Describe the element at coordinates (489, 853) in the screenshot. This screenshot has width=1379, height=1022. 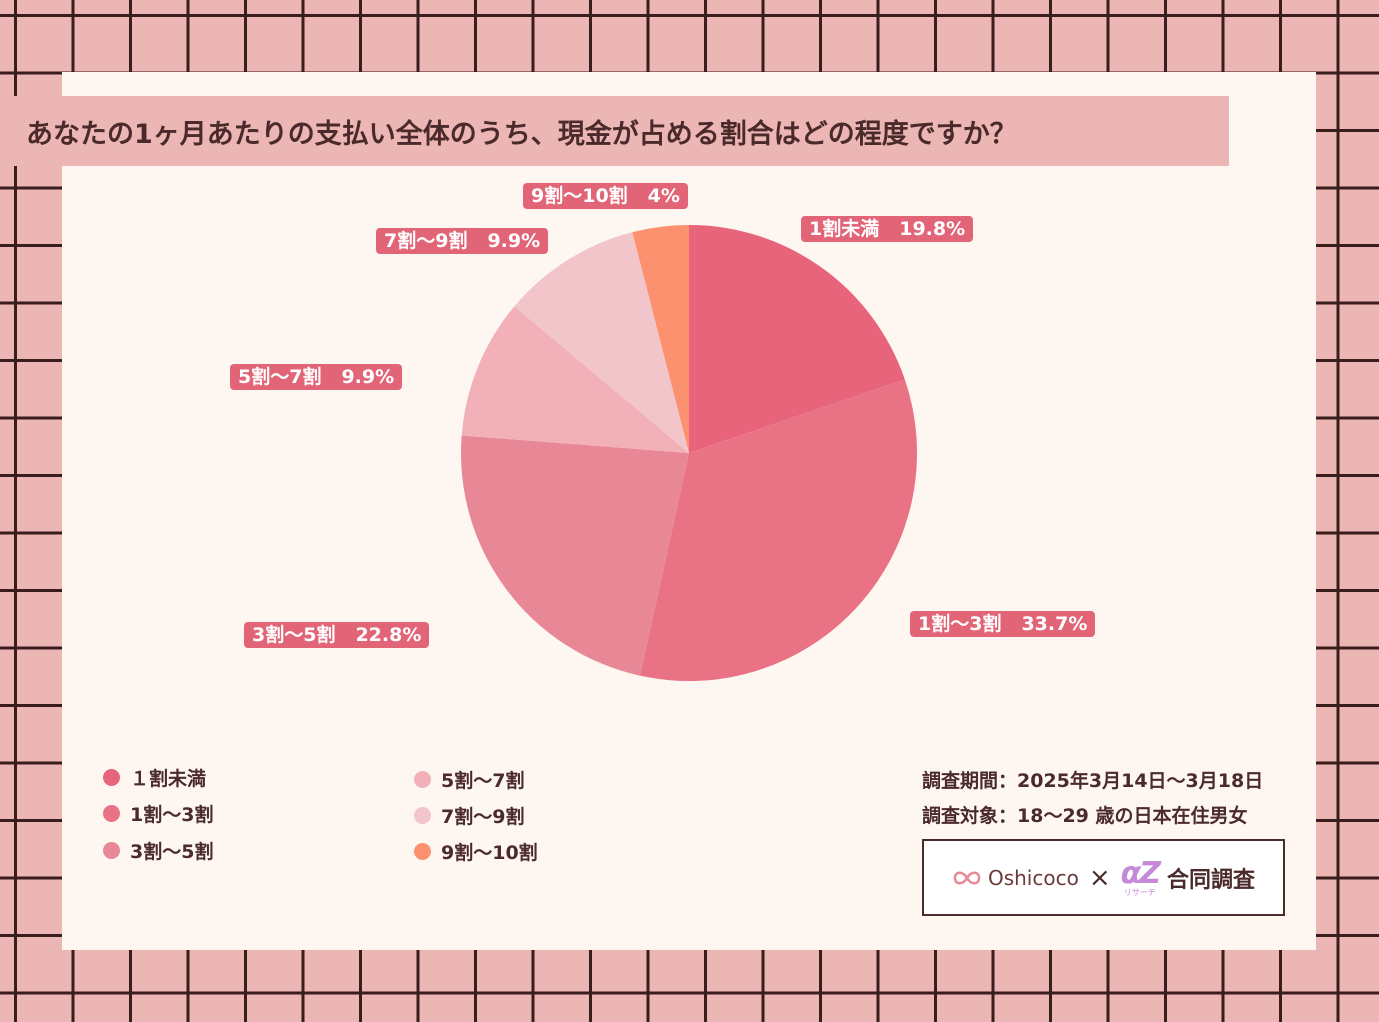
I see `legend-label: 9割〜10割` at that location.